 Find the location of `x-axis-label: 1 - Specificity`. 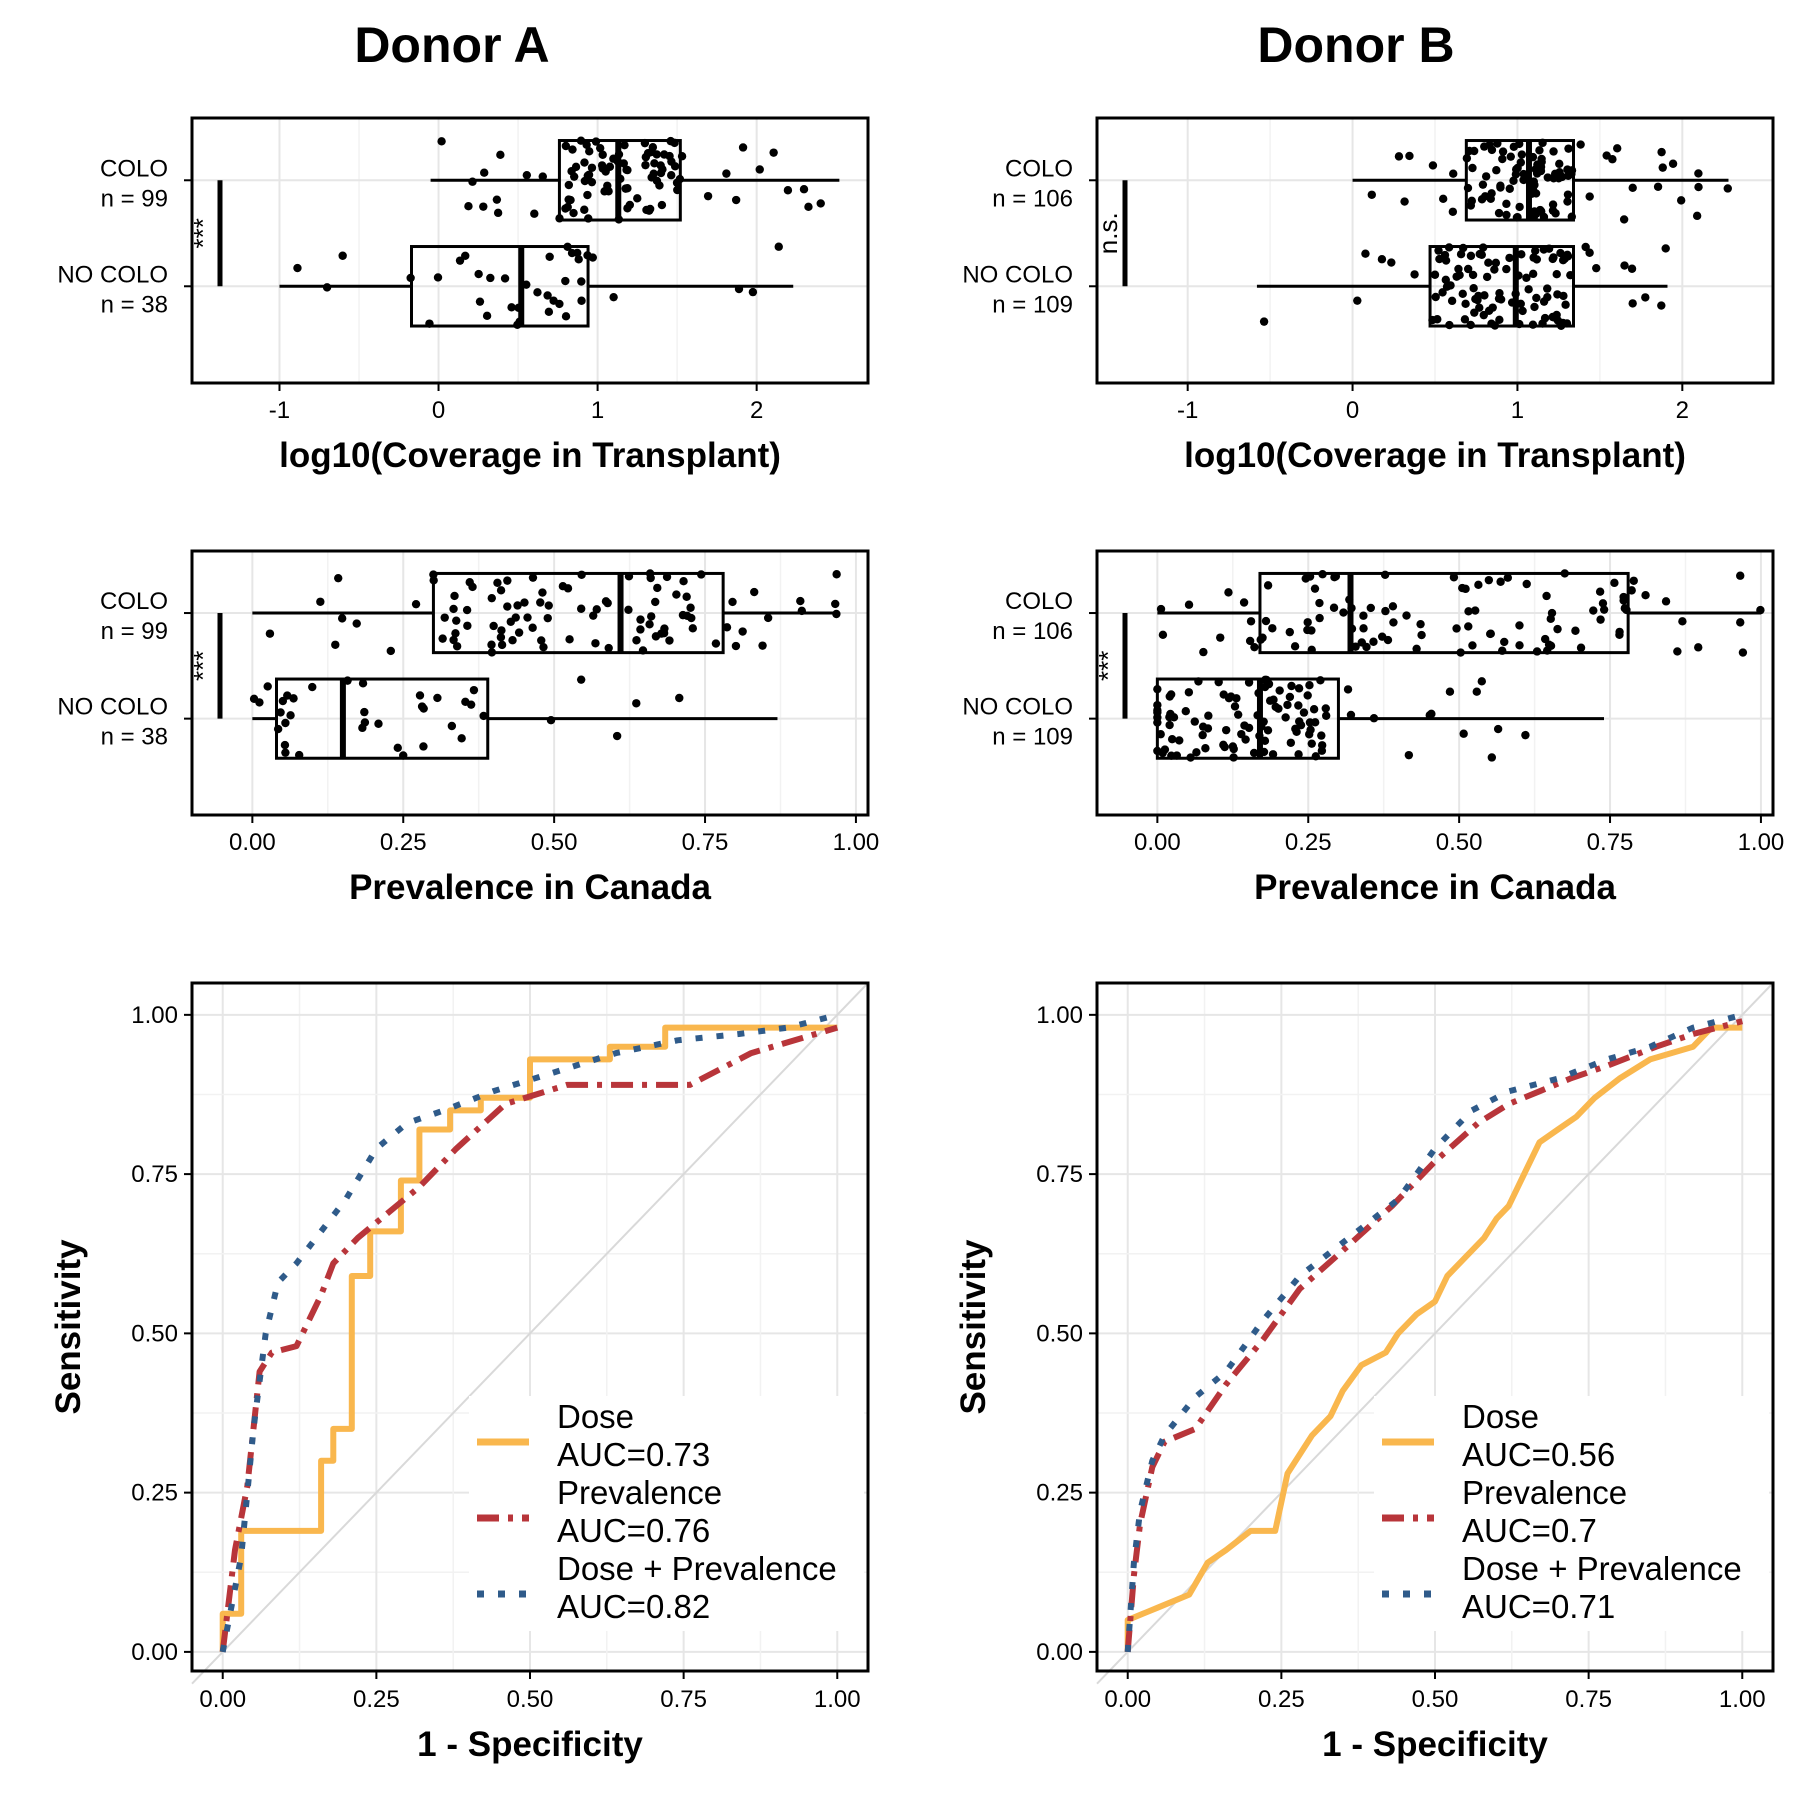

x-axis-label: 1 - Specificity is located at coordinates (1435, 1744).